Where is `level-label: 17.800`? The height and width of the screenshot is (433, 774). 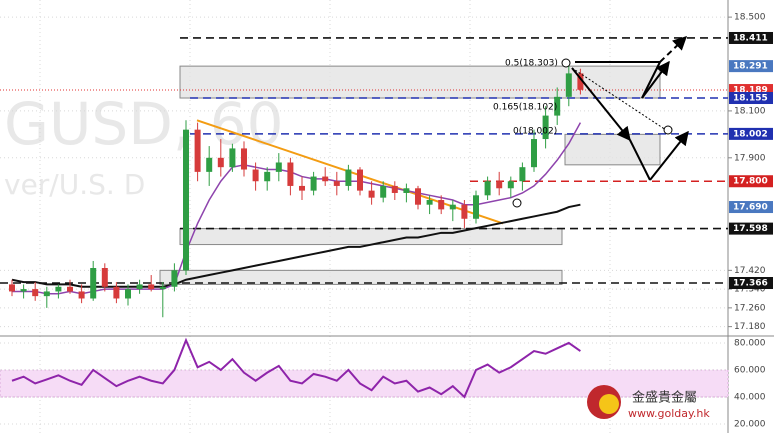
level-label: 17.800 is located at coordinates (750, 182).